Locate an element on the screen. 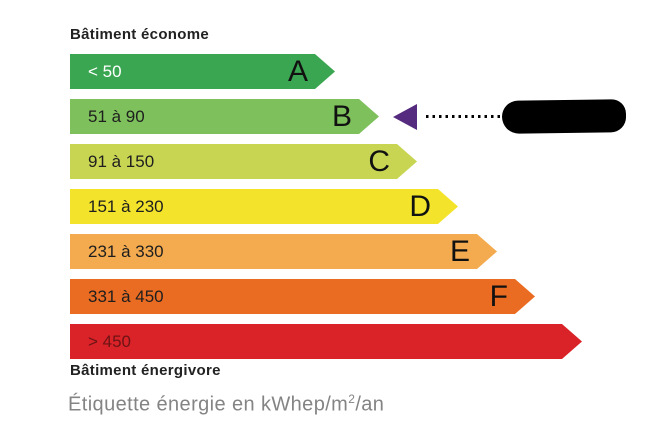 This screenshot has height=441, width=667. energy-row-c: 91 à 150 C is located at coordinates (348, 161).